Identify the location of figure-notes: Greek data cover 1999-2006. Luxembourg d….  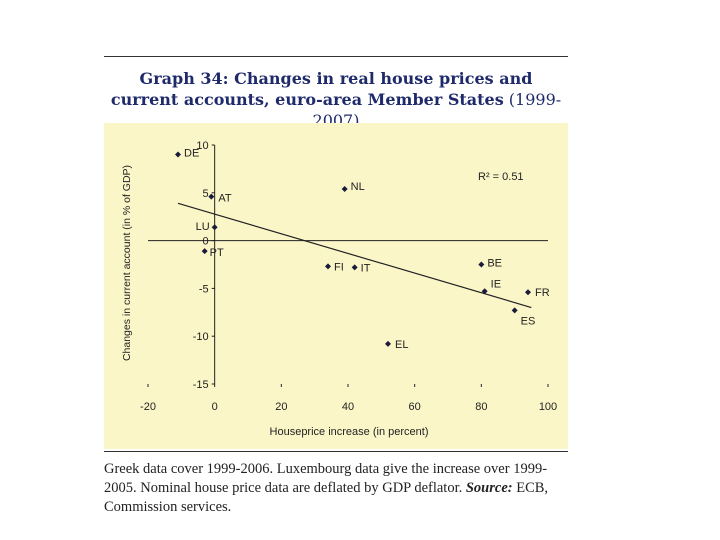
(339, 488).